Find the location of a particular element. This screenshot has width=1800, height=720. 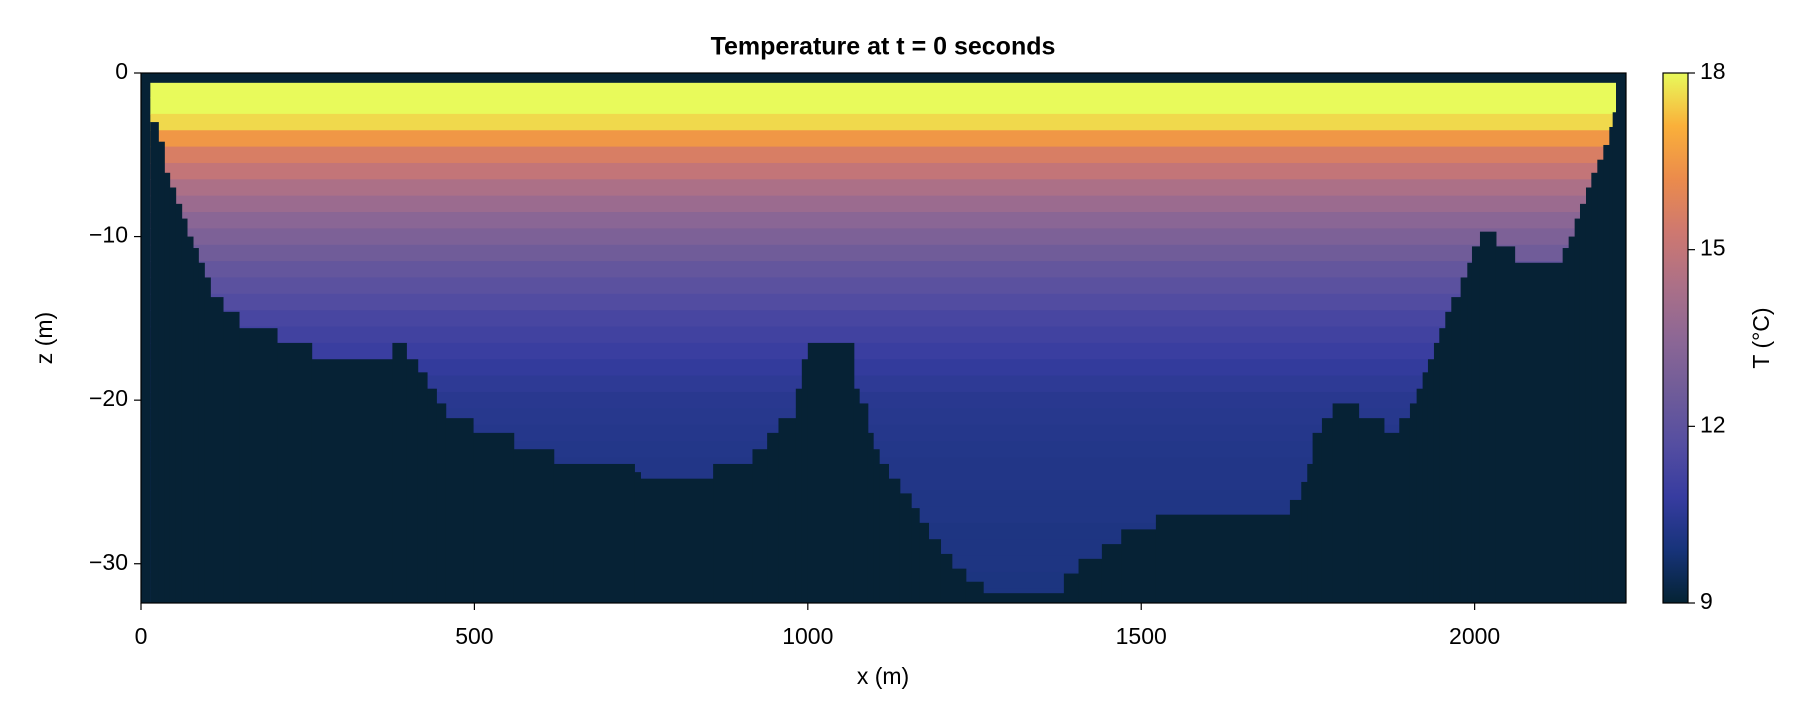

chart-title: Temperature at t = 0 seconds is located at coordinates (883, 47).